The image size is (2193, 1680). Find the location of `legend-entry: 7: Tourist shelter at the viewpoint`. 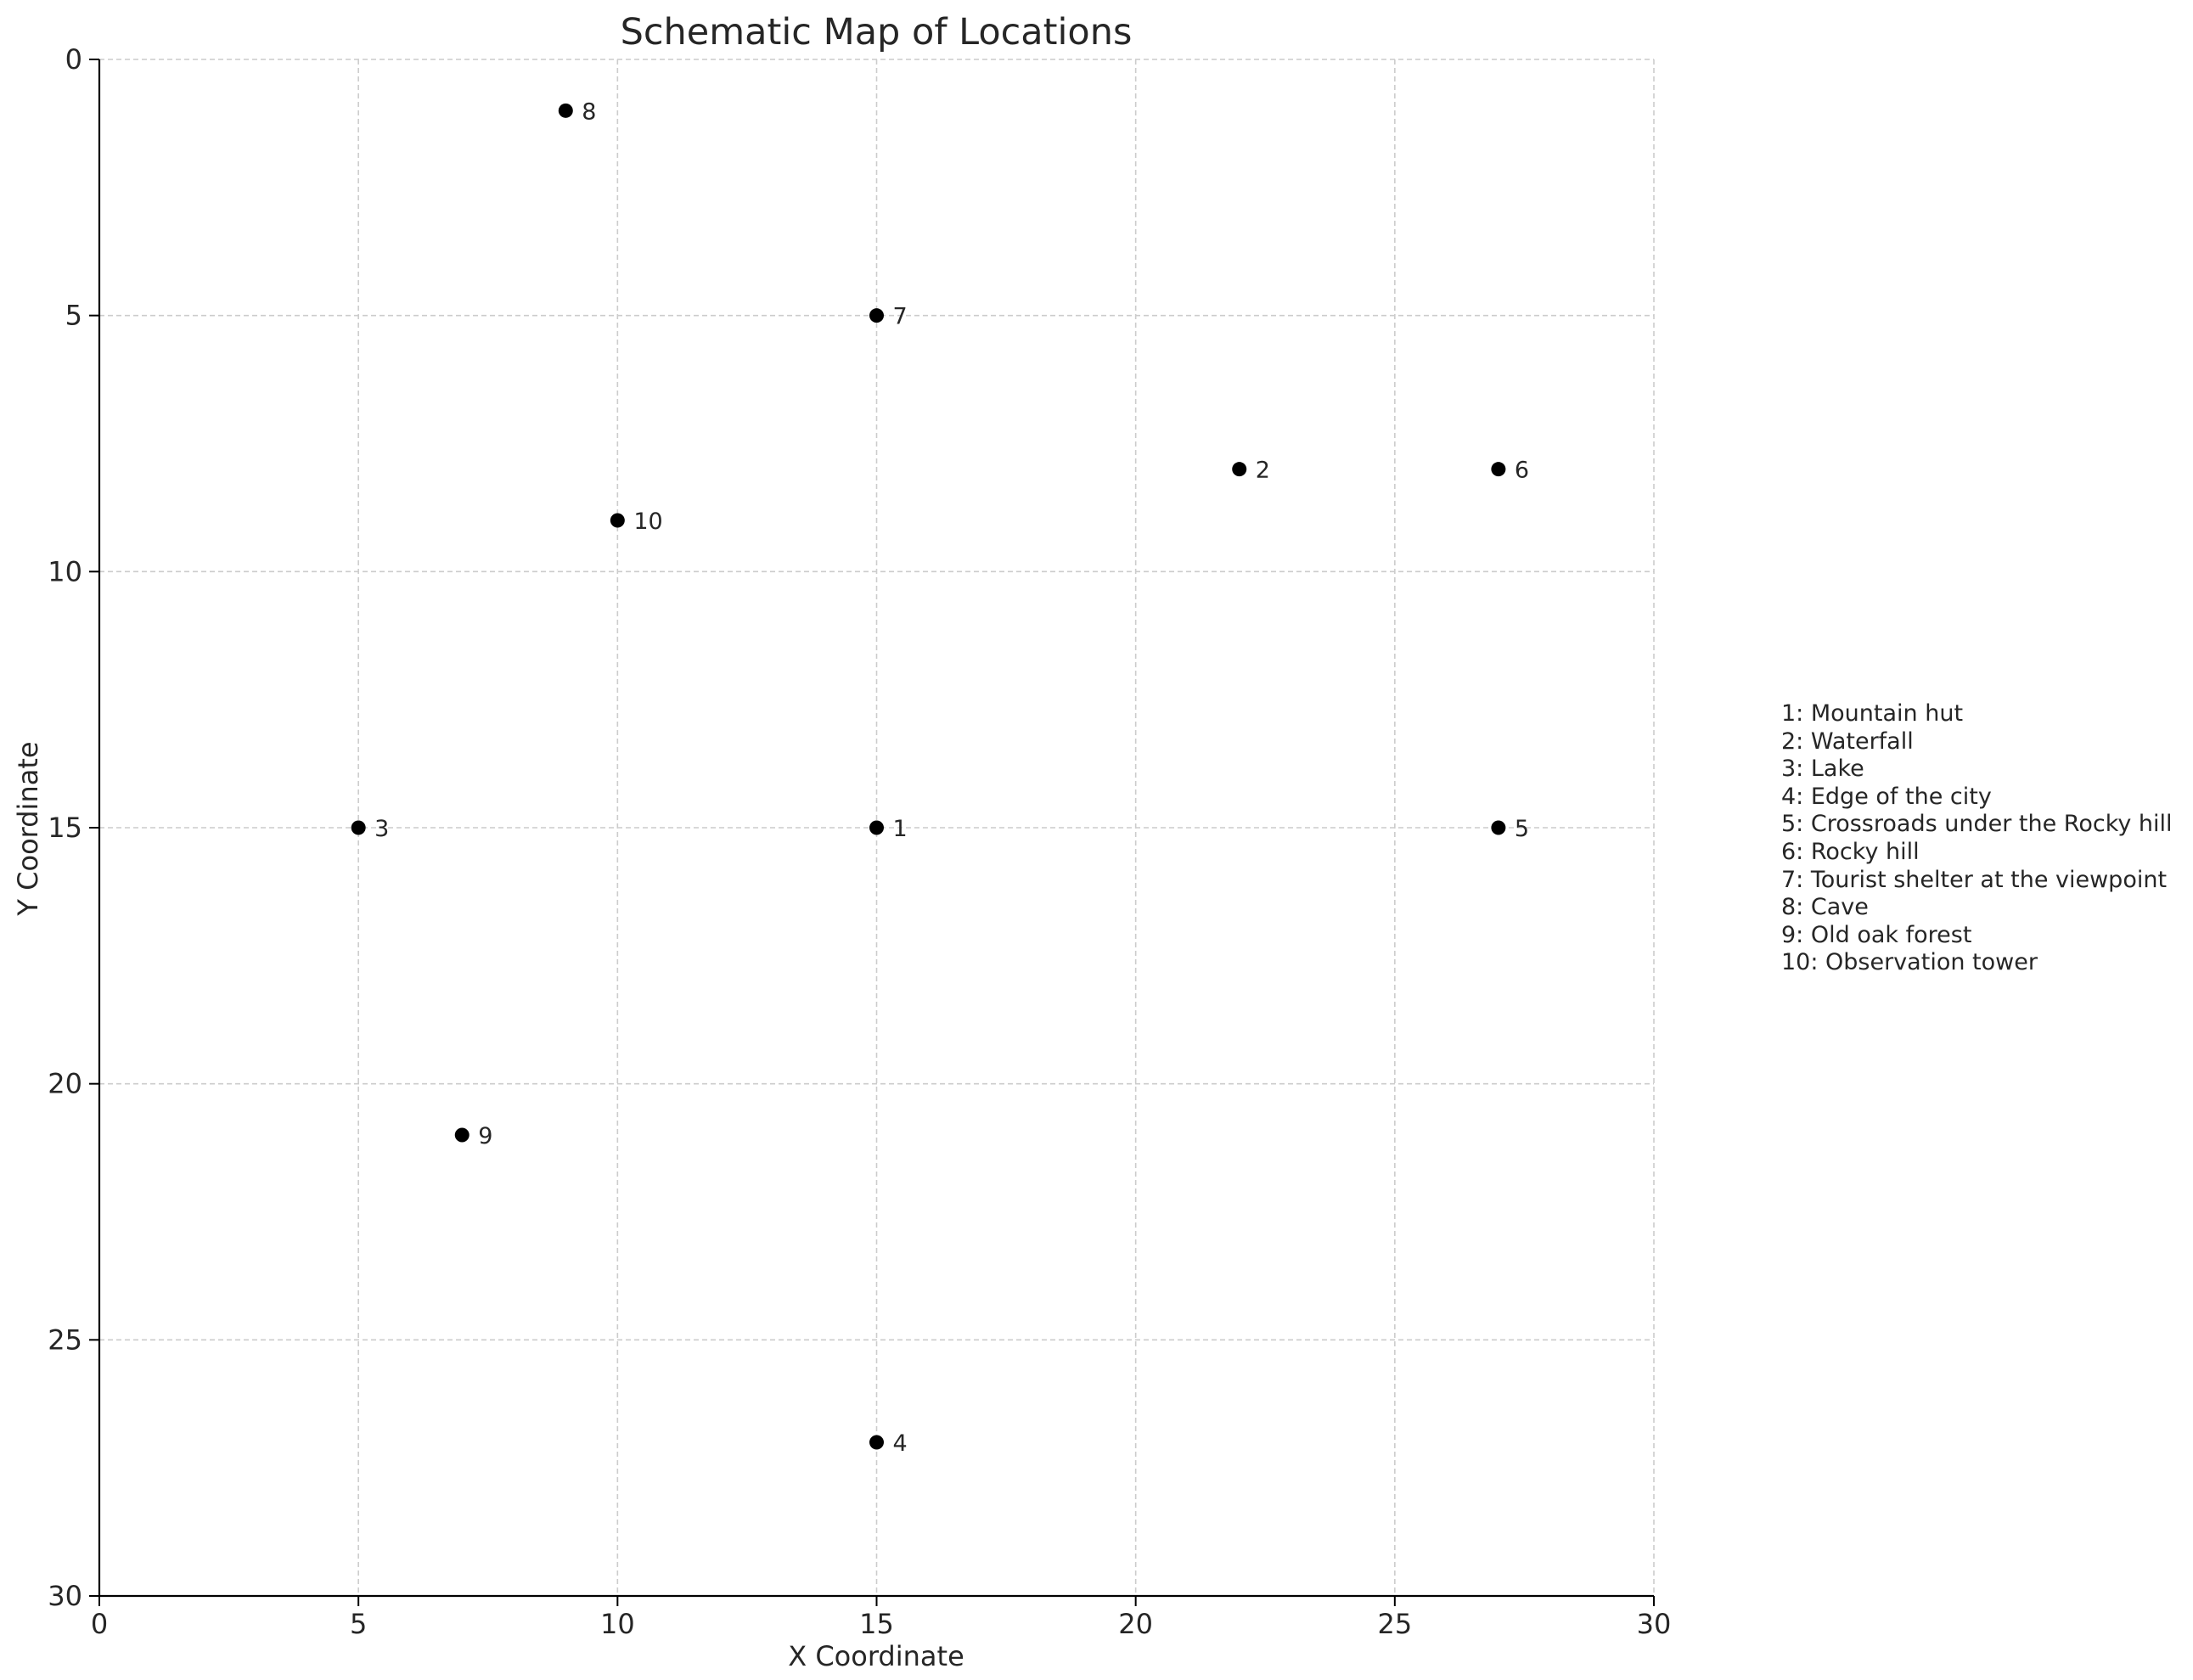

legend-entry: 7: Tourist shelter at the viewpoint is located at coordinates (1975, 879).